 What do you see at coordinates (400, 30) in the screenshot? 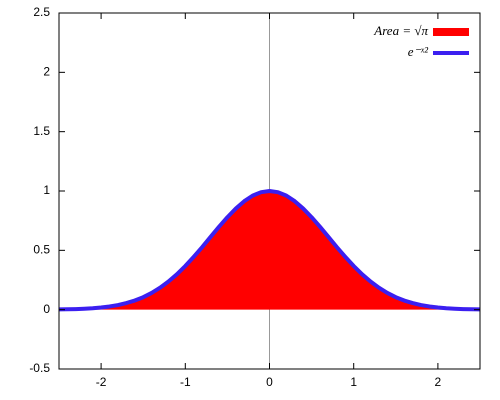
I see `legend-label: Area = √π` at bounding box center [400, 30].